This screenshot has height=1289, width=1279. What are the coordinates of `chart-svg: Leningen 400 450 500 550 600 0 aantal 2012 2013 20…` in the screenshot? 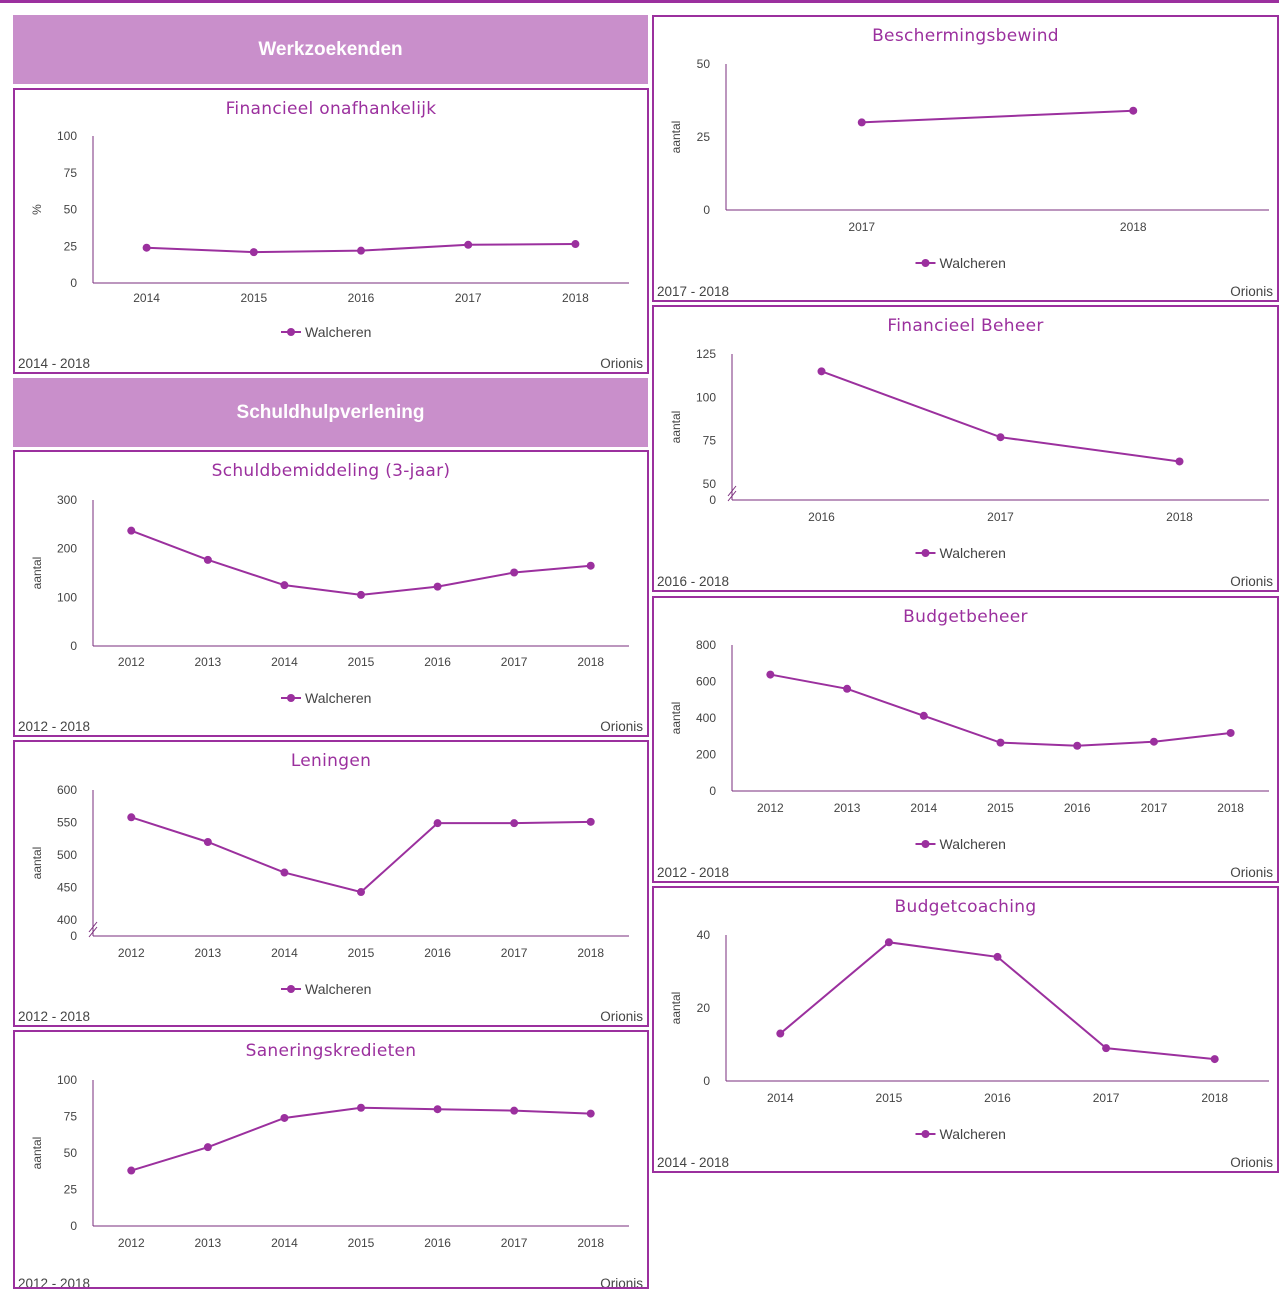 It's located at (330, 887).